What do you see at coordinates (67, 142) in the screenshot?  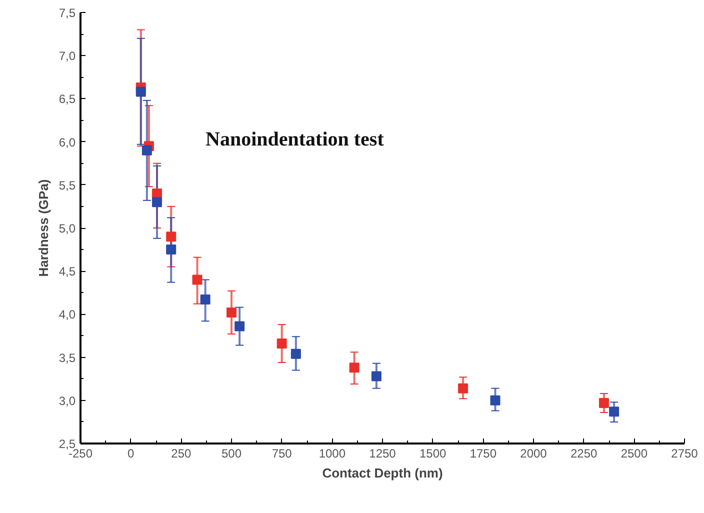 I see `y-tick-label: 6,0` at bounding box center [67, 142].